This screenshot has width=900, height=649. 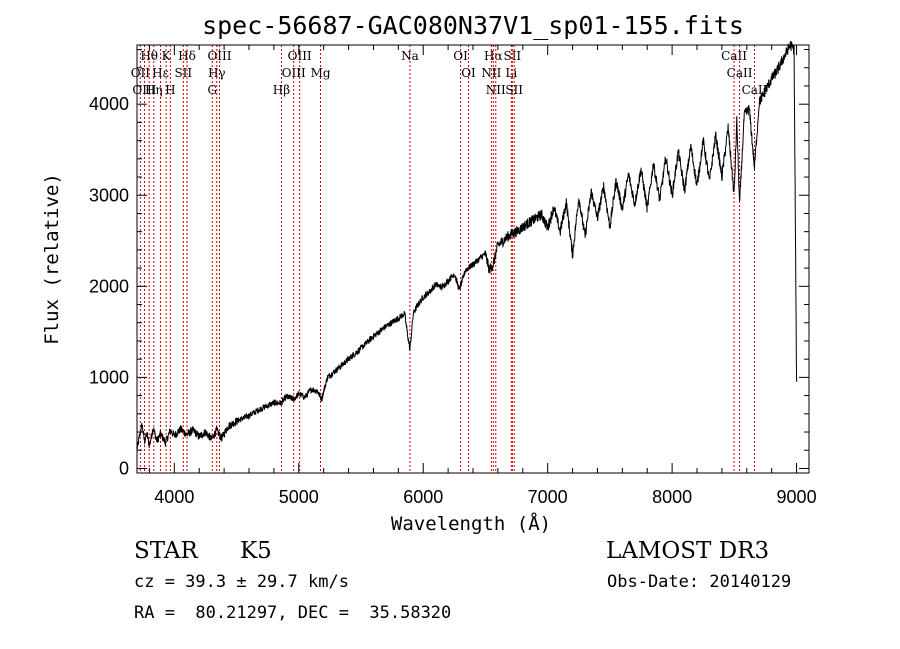 I want to click on line-label: Hγ, so click(x=217, y=73).